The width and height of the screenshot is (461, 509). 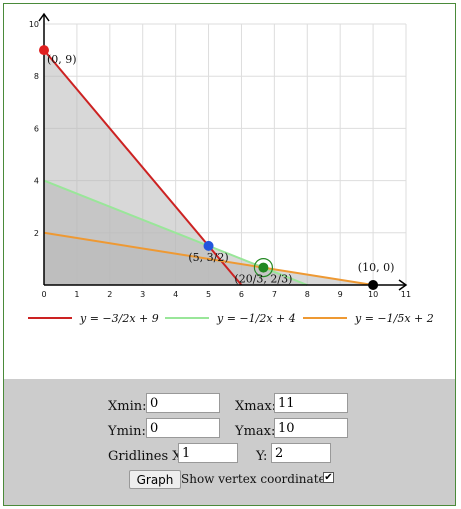 I want to click on gridlines-y-label: Y:, so click(x=262, y=456).